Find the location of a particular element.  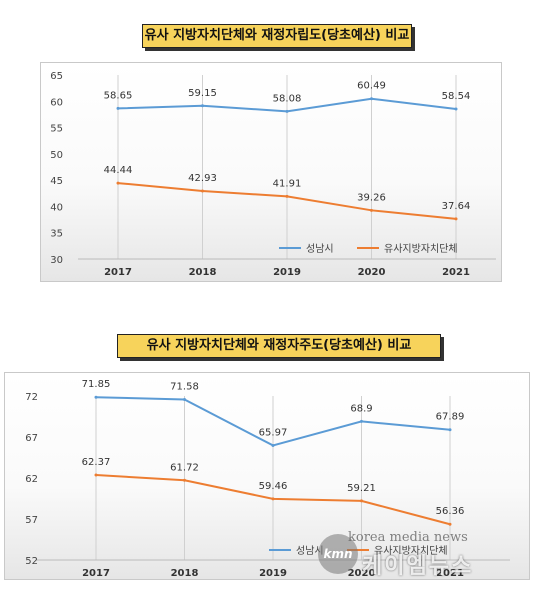

data-label: 58.65 is located at coordinates (118, 95).